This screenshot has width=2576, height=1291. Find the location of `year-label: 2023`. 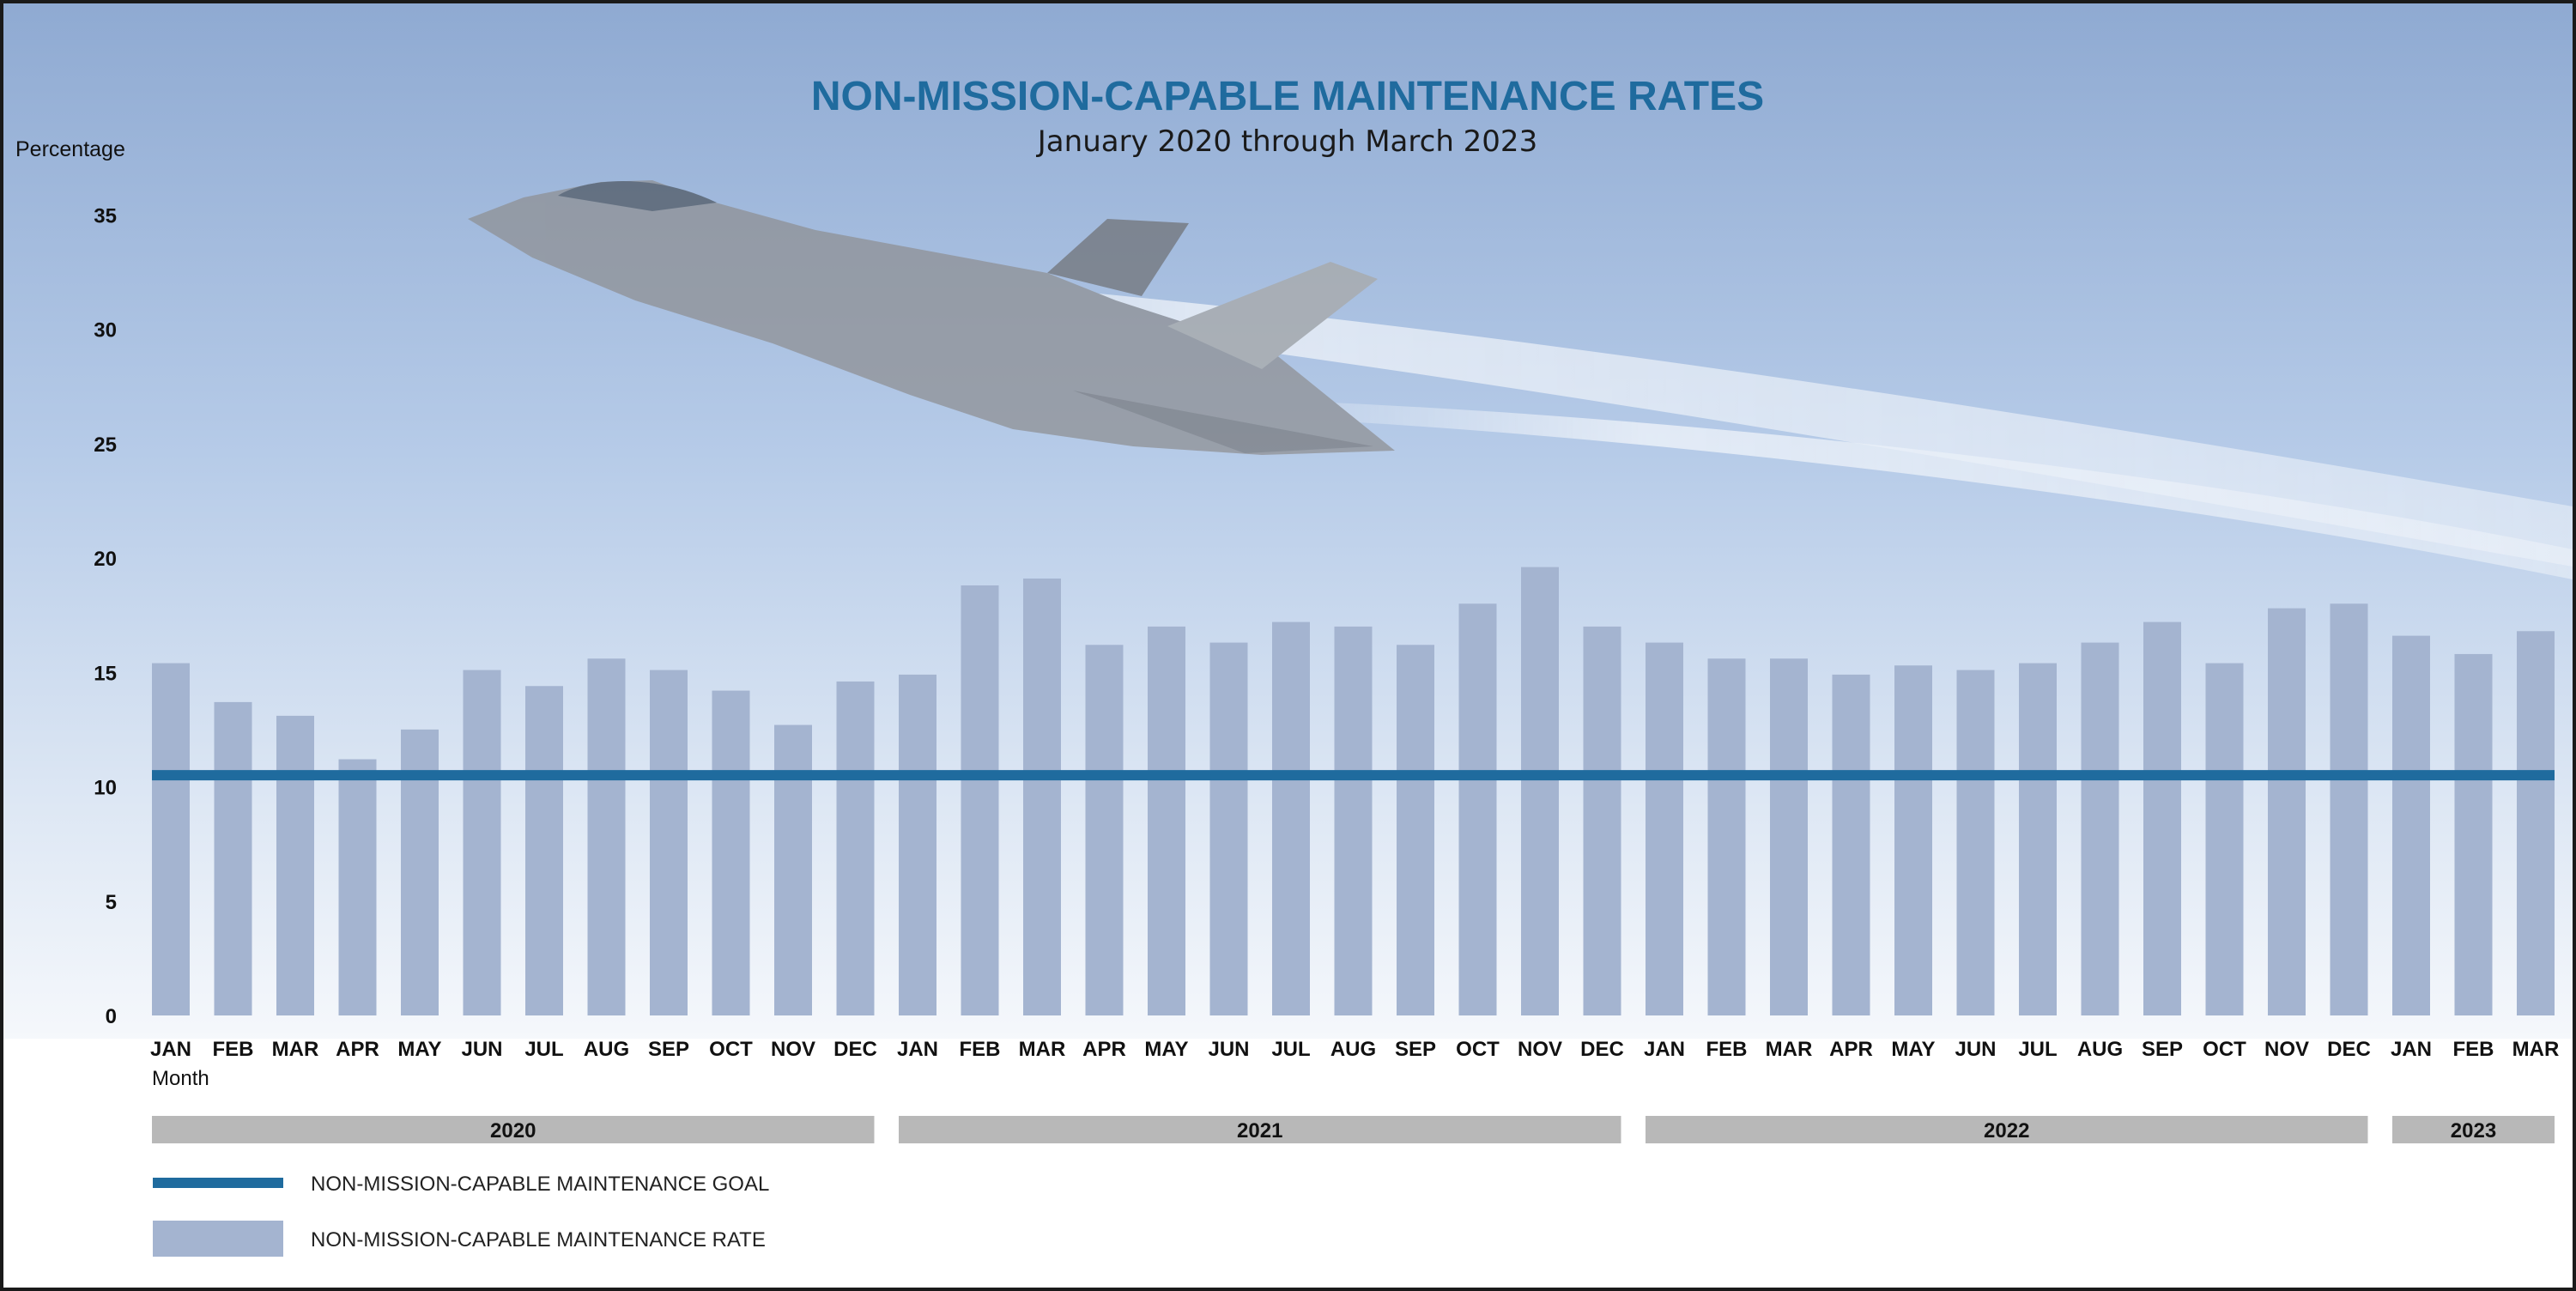

year-label: 2023 is located at coordinates (2473, 1131).